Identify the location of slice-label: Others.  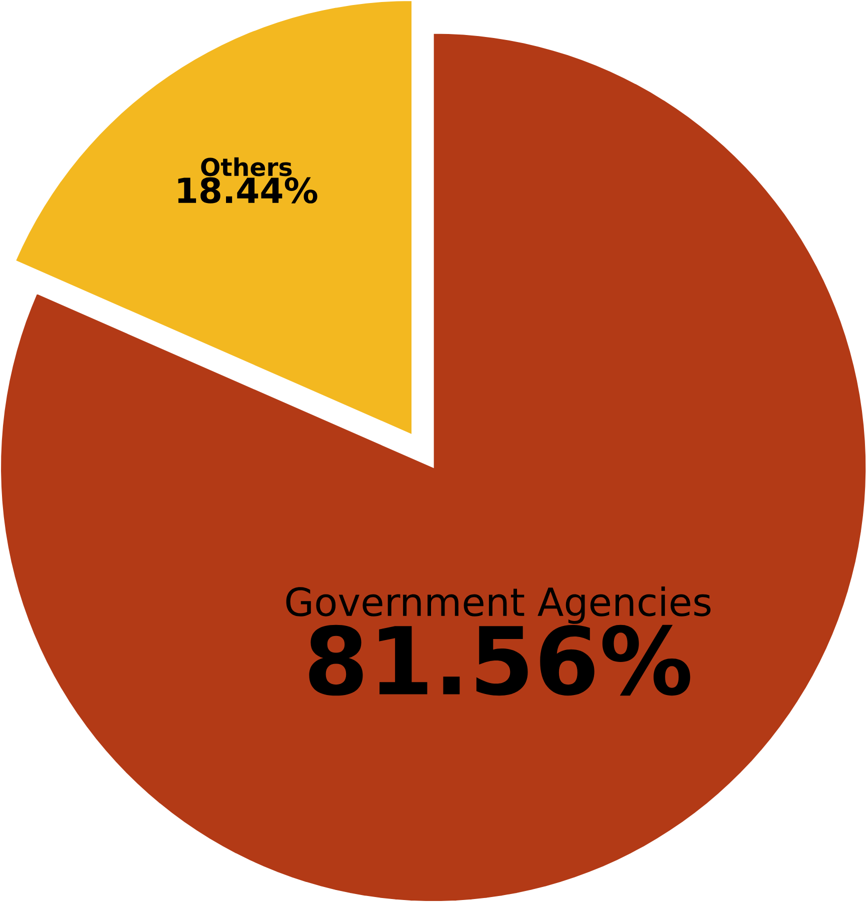
(246, 166).